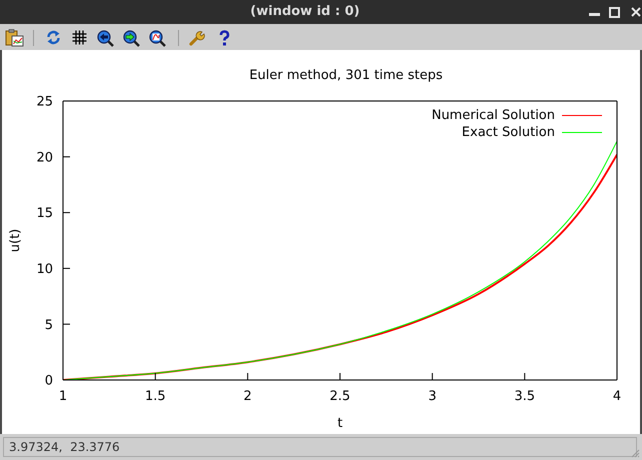  Describe the element at coordinates (248, 396) in the screenshot. I see `x-tick-label: 2` at that location.